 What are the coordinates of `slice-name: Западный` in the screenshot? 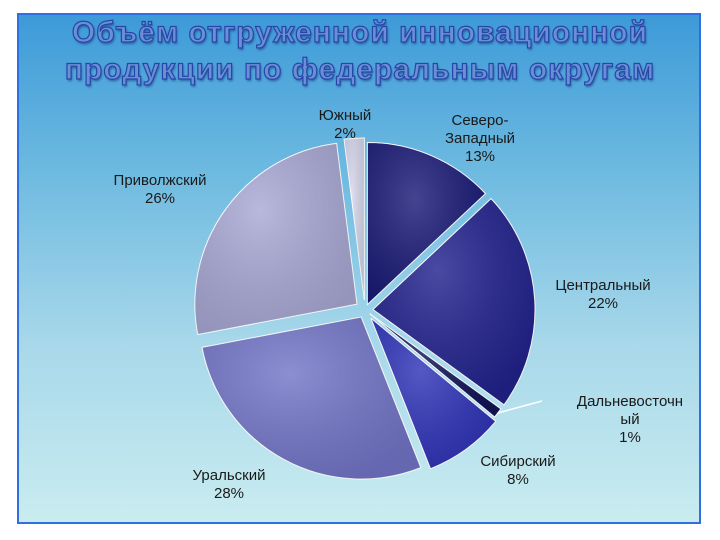 It's located at (480, 138).